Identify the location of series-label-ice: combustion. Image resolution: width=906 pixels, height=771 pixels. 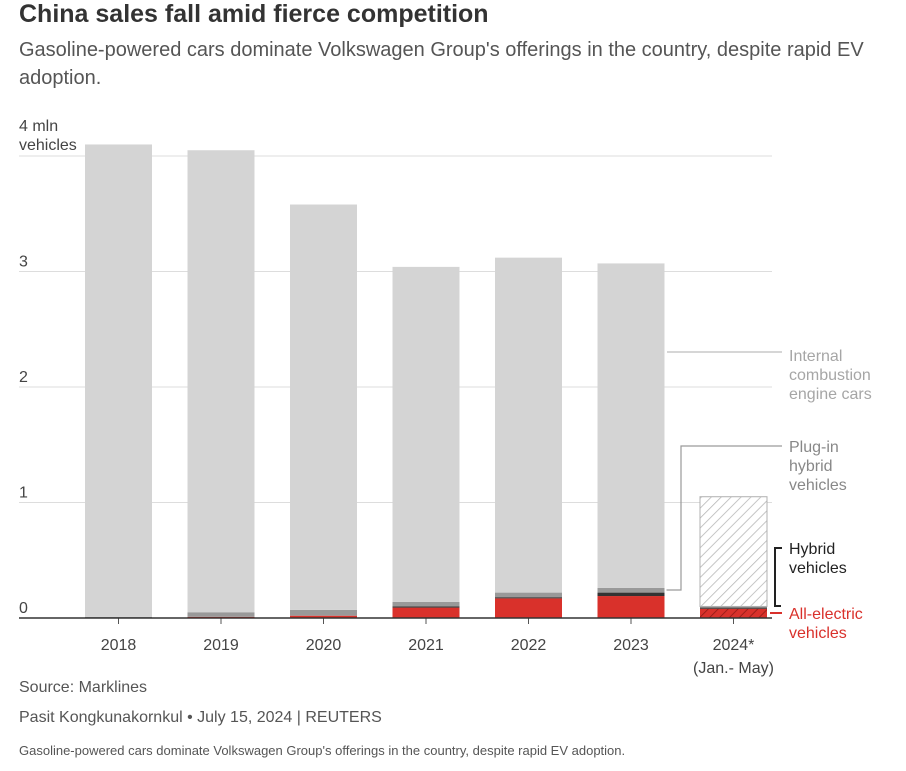
(830, 375).